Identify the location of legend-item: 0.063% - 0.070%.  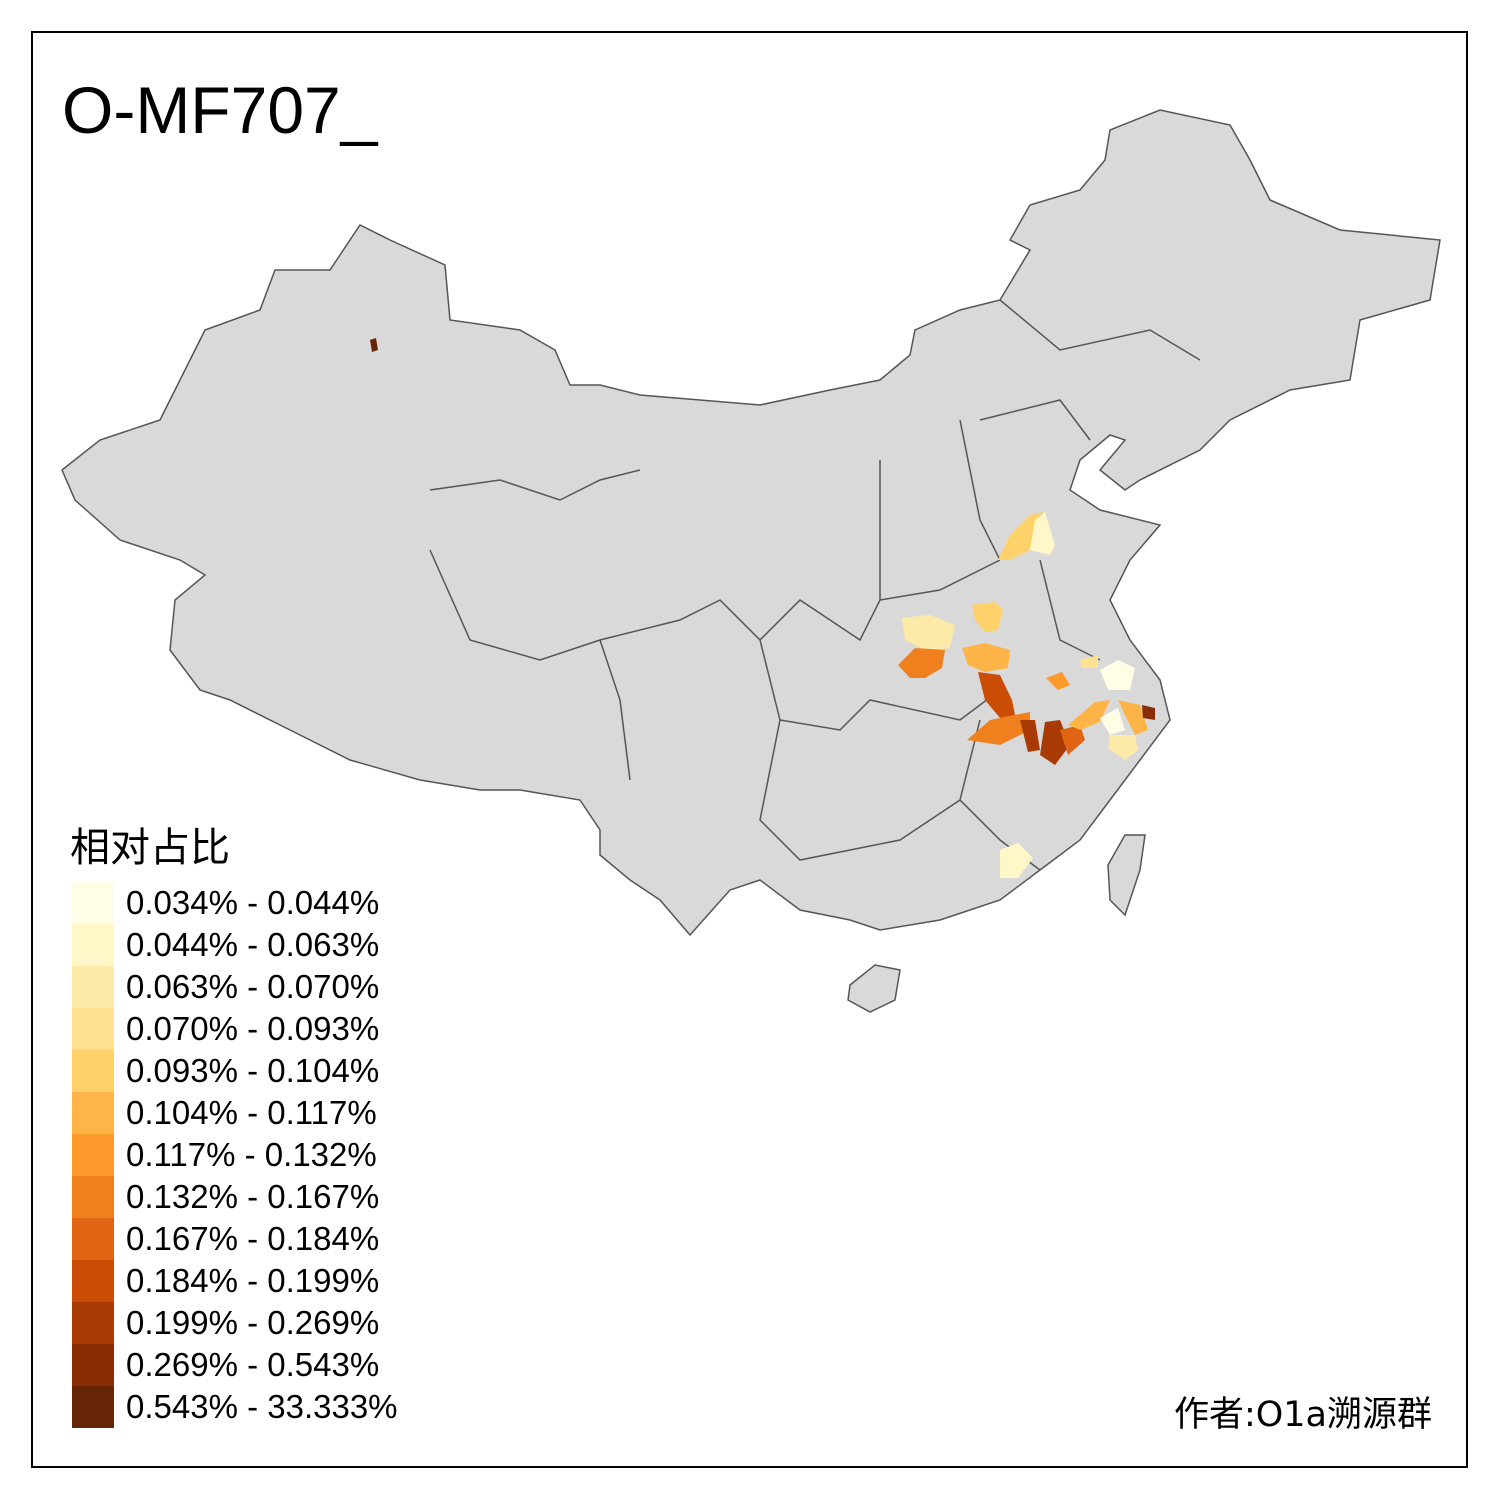
(235, 987).